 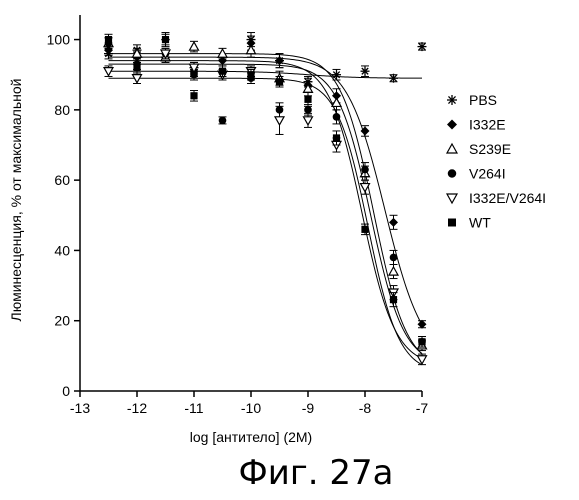 What do you see at coordinates (490, 149) in the screenshot?
I see `legend-label: S239E` at bounding box center [490, 149].